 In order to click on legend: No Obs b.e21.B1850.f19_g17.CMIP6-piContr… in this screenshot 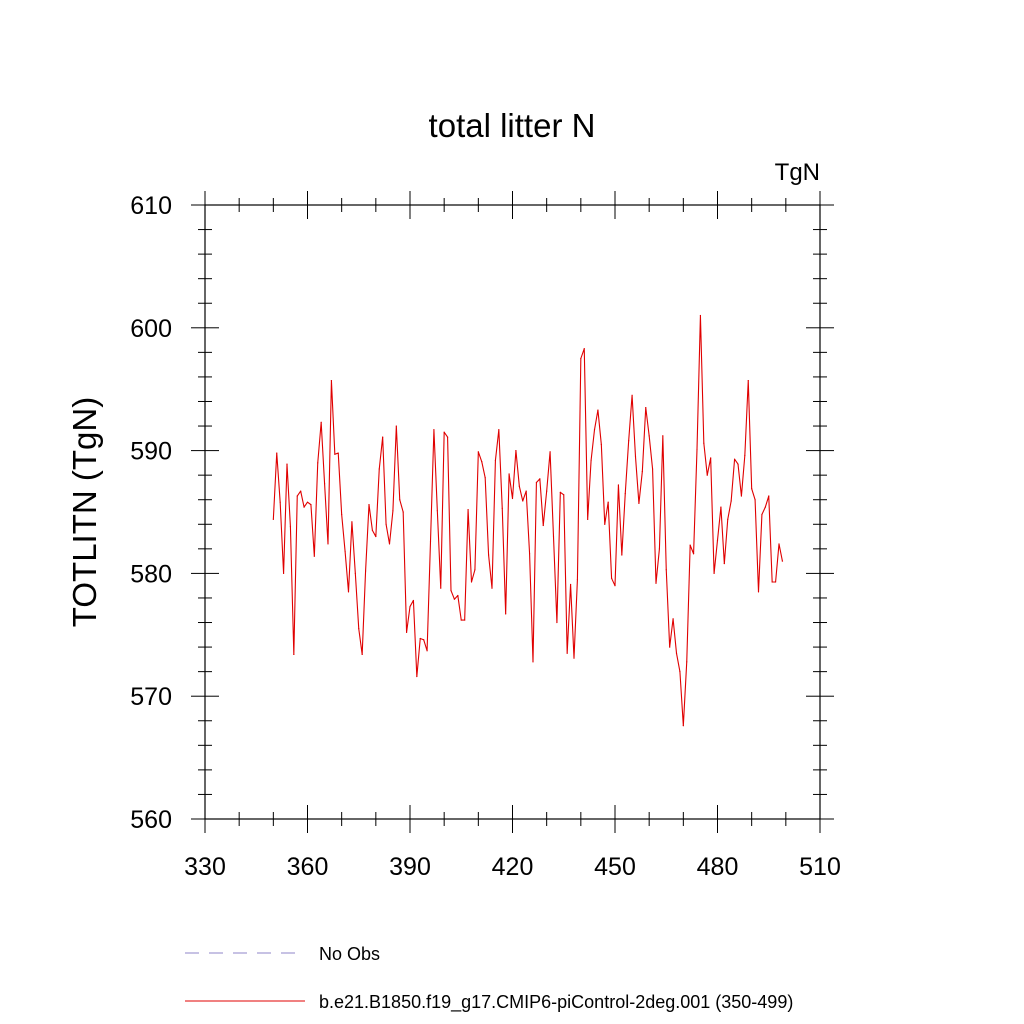, I will do `click(489, 978)`.